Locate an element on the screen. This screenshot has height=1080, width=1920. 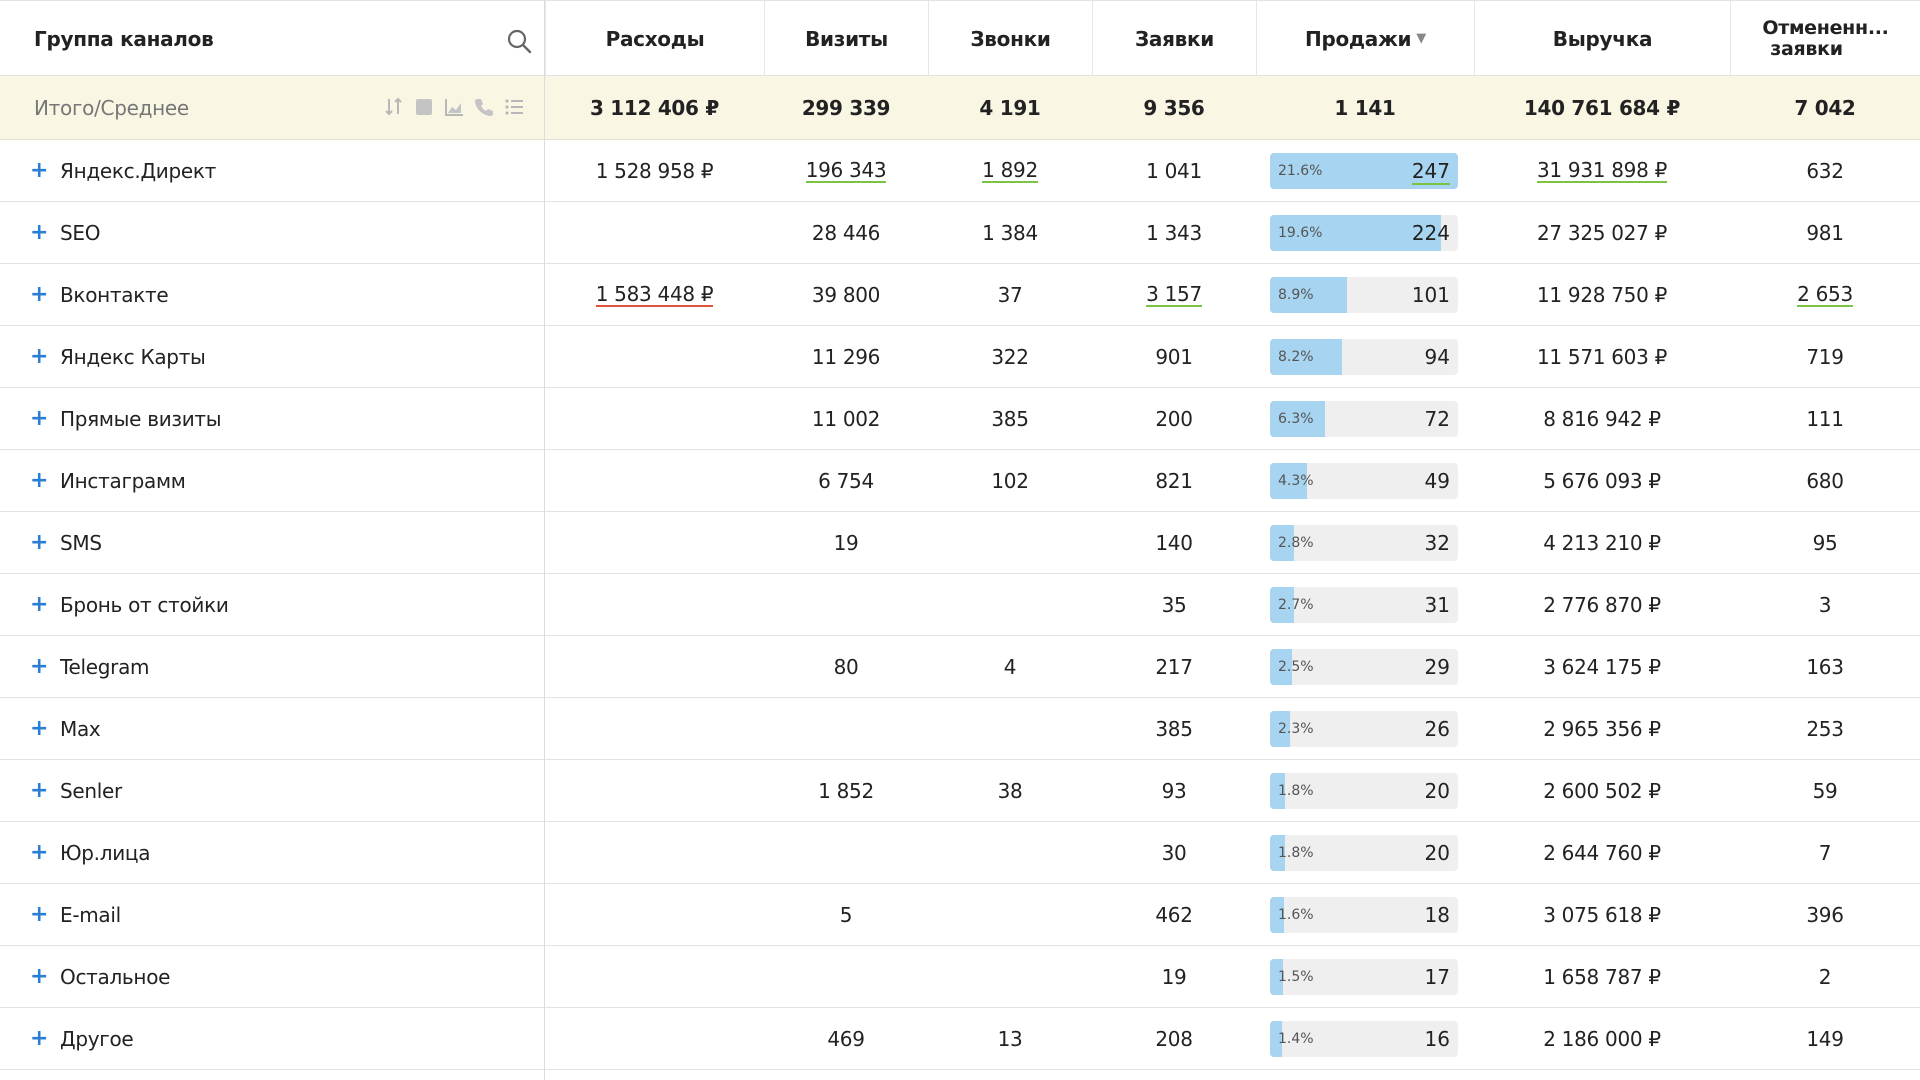
table-row: + Юр.лица 30 1.8% 20 2 644 760 ₽ 7 is located at coordinates (960, 853).